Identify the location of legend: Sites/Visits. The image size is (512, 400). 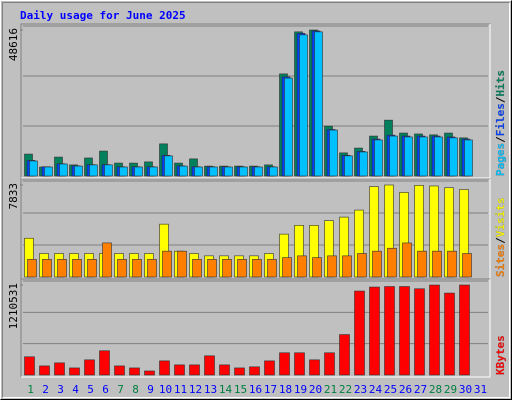
(500, 238).